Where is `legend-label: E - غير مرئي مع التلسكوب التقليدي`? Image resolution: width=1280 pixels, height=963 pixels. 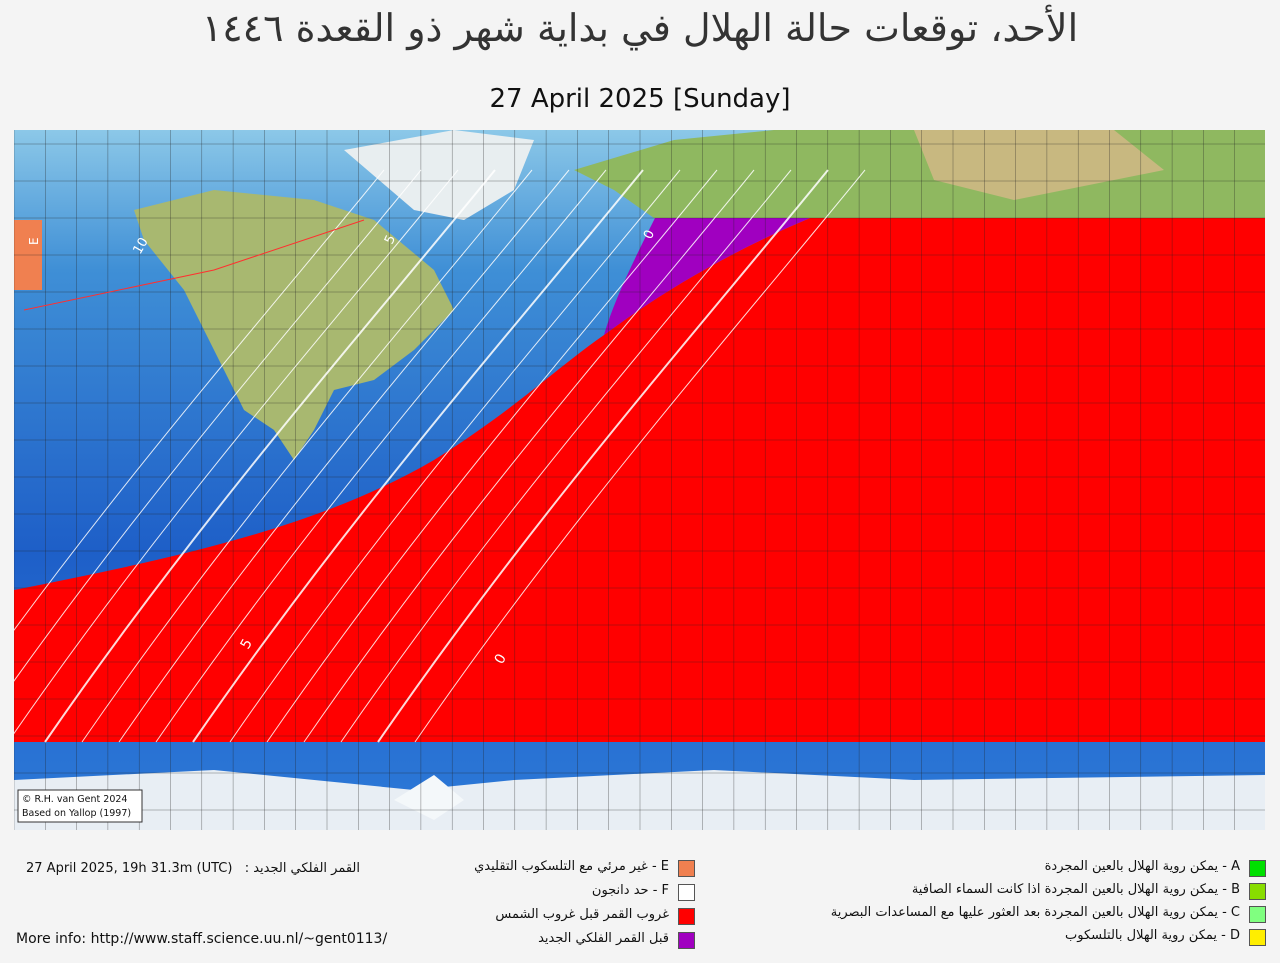
legend-label: E - غير مرئي مع التلسكوب التقليدي is located at coordinates (571, 866).